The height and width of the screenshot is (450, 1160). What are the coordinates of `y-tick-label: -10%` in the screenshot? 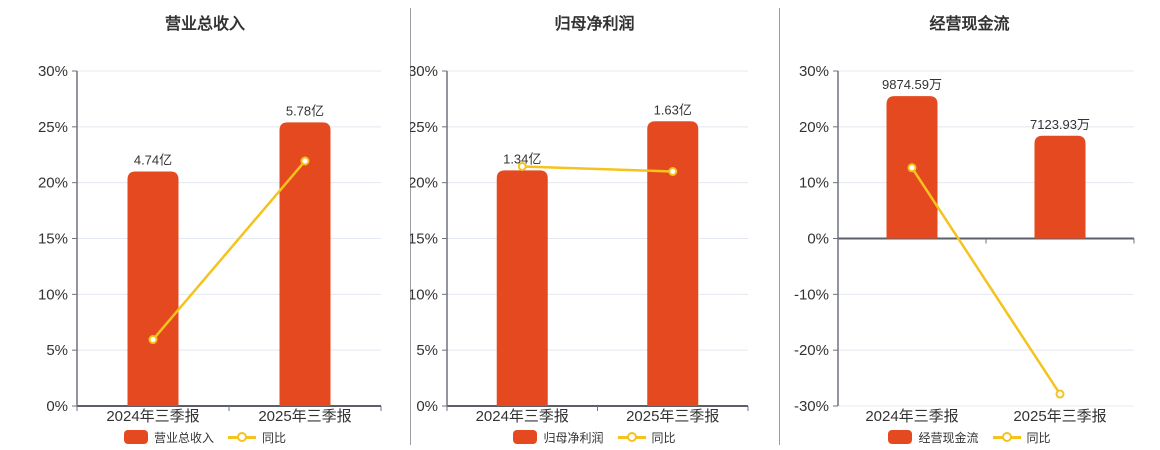 It's located at (811, 294).